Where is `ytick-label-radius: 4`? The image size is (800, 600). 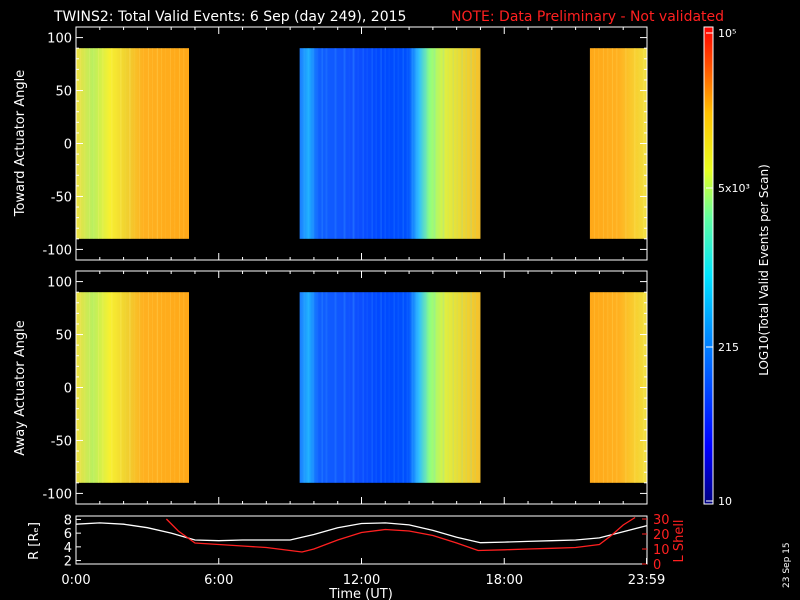 ytick-label-radius: 4 is located at coordinates (68, 548).